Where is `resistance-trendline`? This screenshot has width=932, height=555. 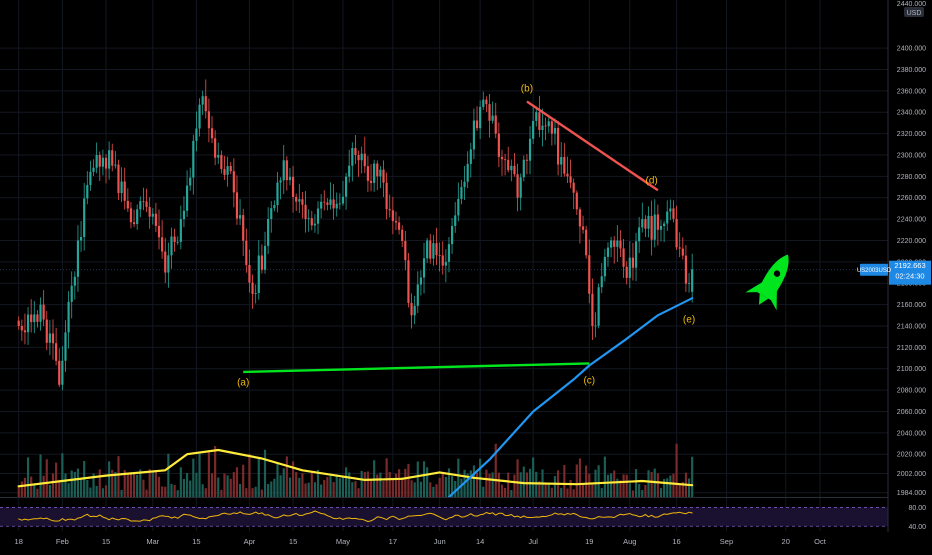
resistance-trendline is located at coordinates (592, 146).